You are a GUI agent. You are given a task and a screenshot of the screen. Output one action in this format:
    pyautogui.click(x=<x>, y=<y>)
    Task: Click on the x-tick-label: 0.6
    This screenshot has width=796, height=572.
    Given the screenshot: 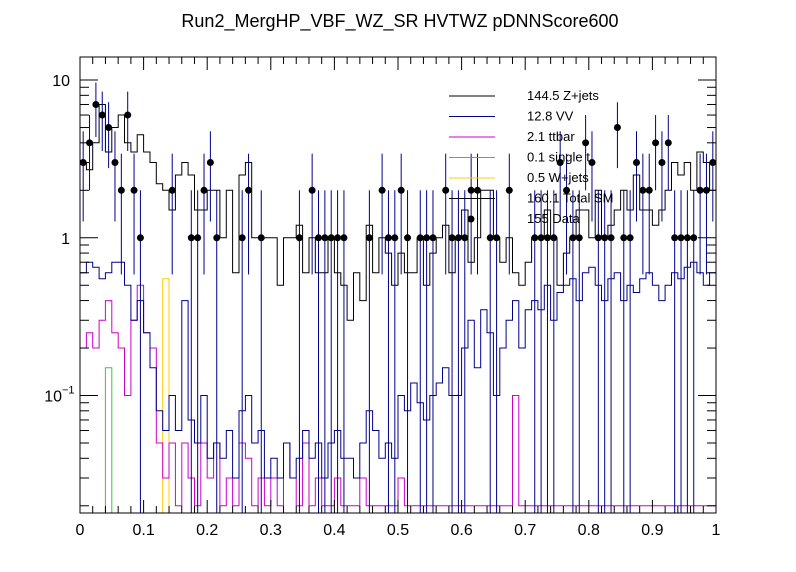 What is the action you would take?
    pyautogui.click(x=461, y=530)
    